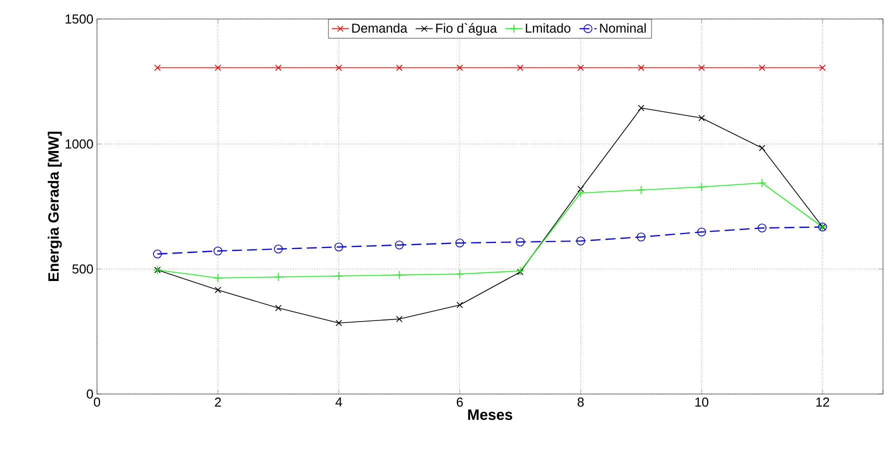 The width and height of the screenshot is (885, 452). I want to click on x-tick-label: 0, so click(97, 402).